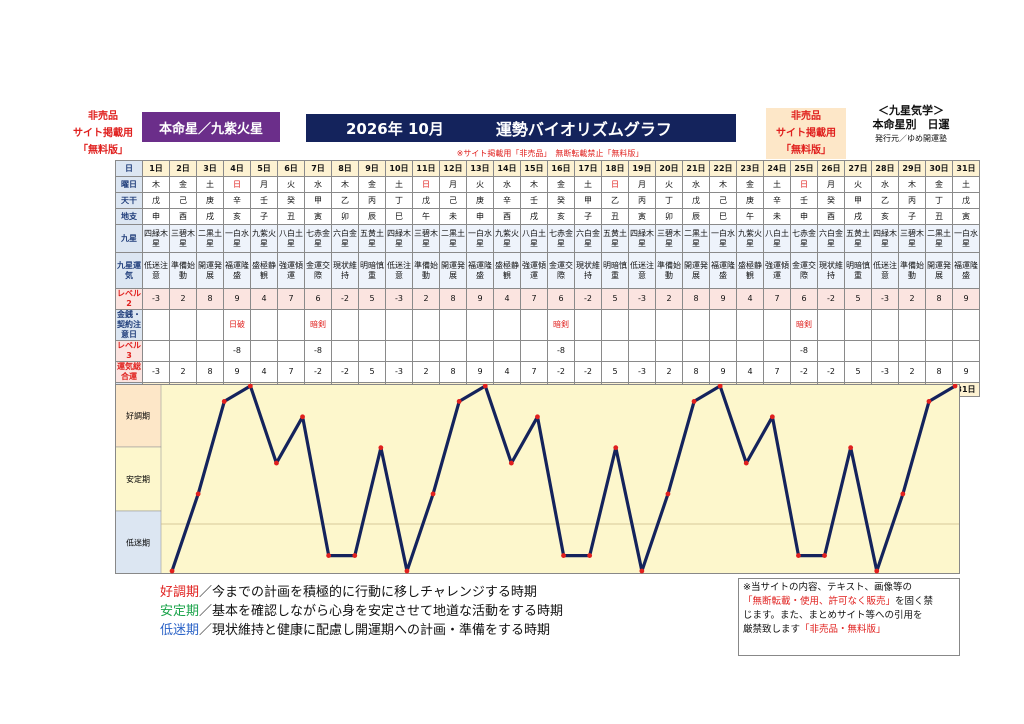  I want to click on cell-chishi-4: 亥, so click(237, 216).